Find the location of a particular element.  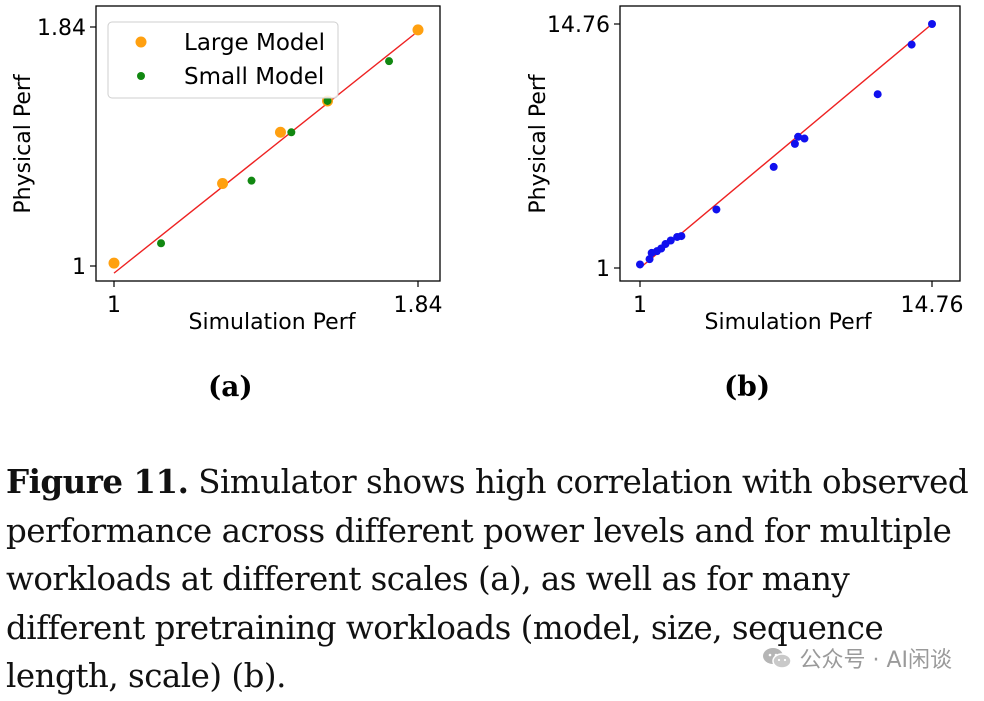

plot-frame-a is located at coordinates (268, 143).